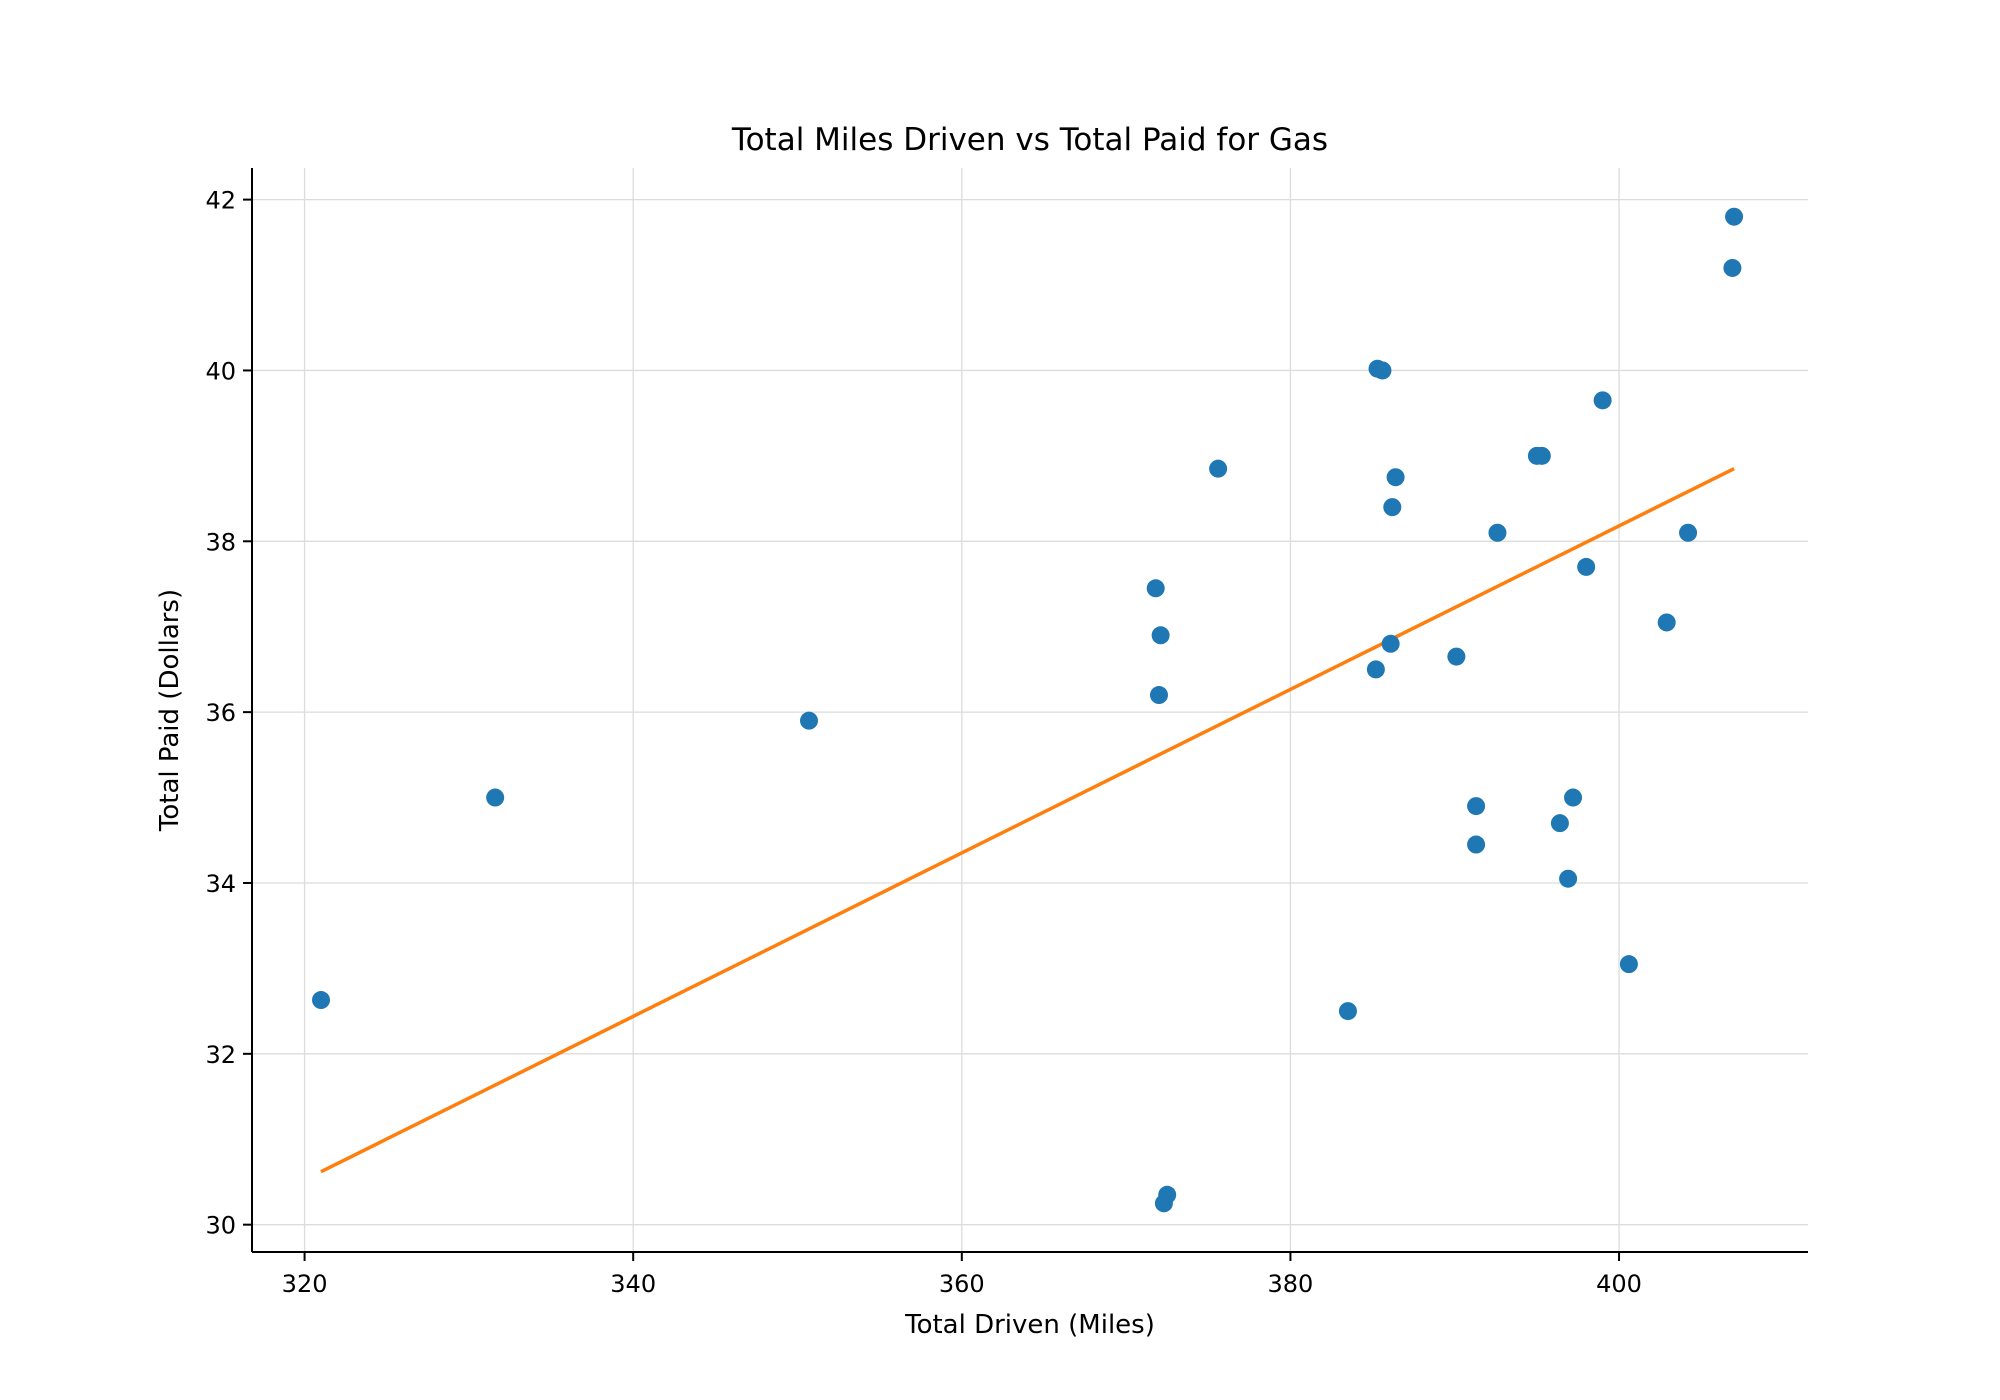 This screenshot has width=2000, height=1400. Describe the element at coordinates (1619, 1284) in the screenshot. I see `x-tick-label: 400` at that location.